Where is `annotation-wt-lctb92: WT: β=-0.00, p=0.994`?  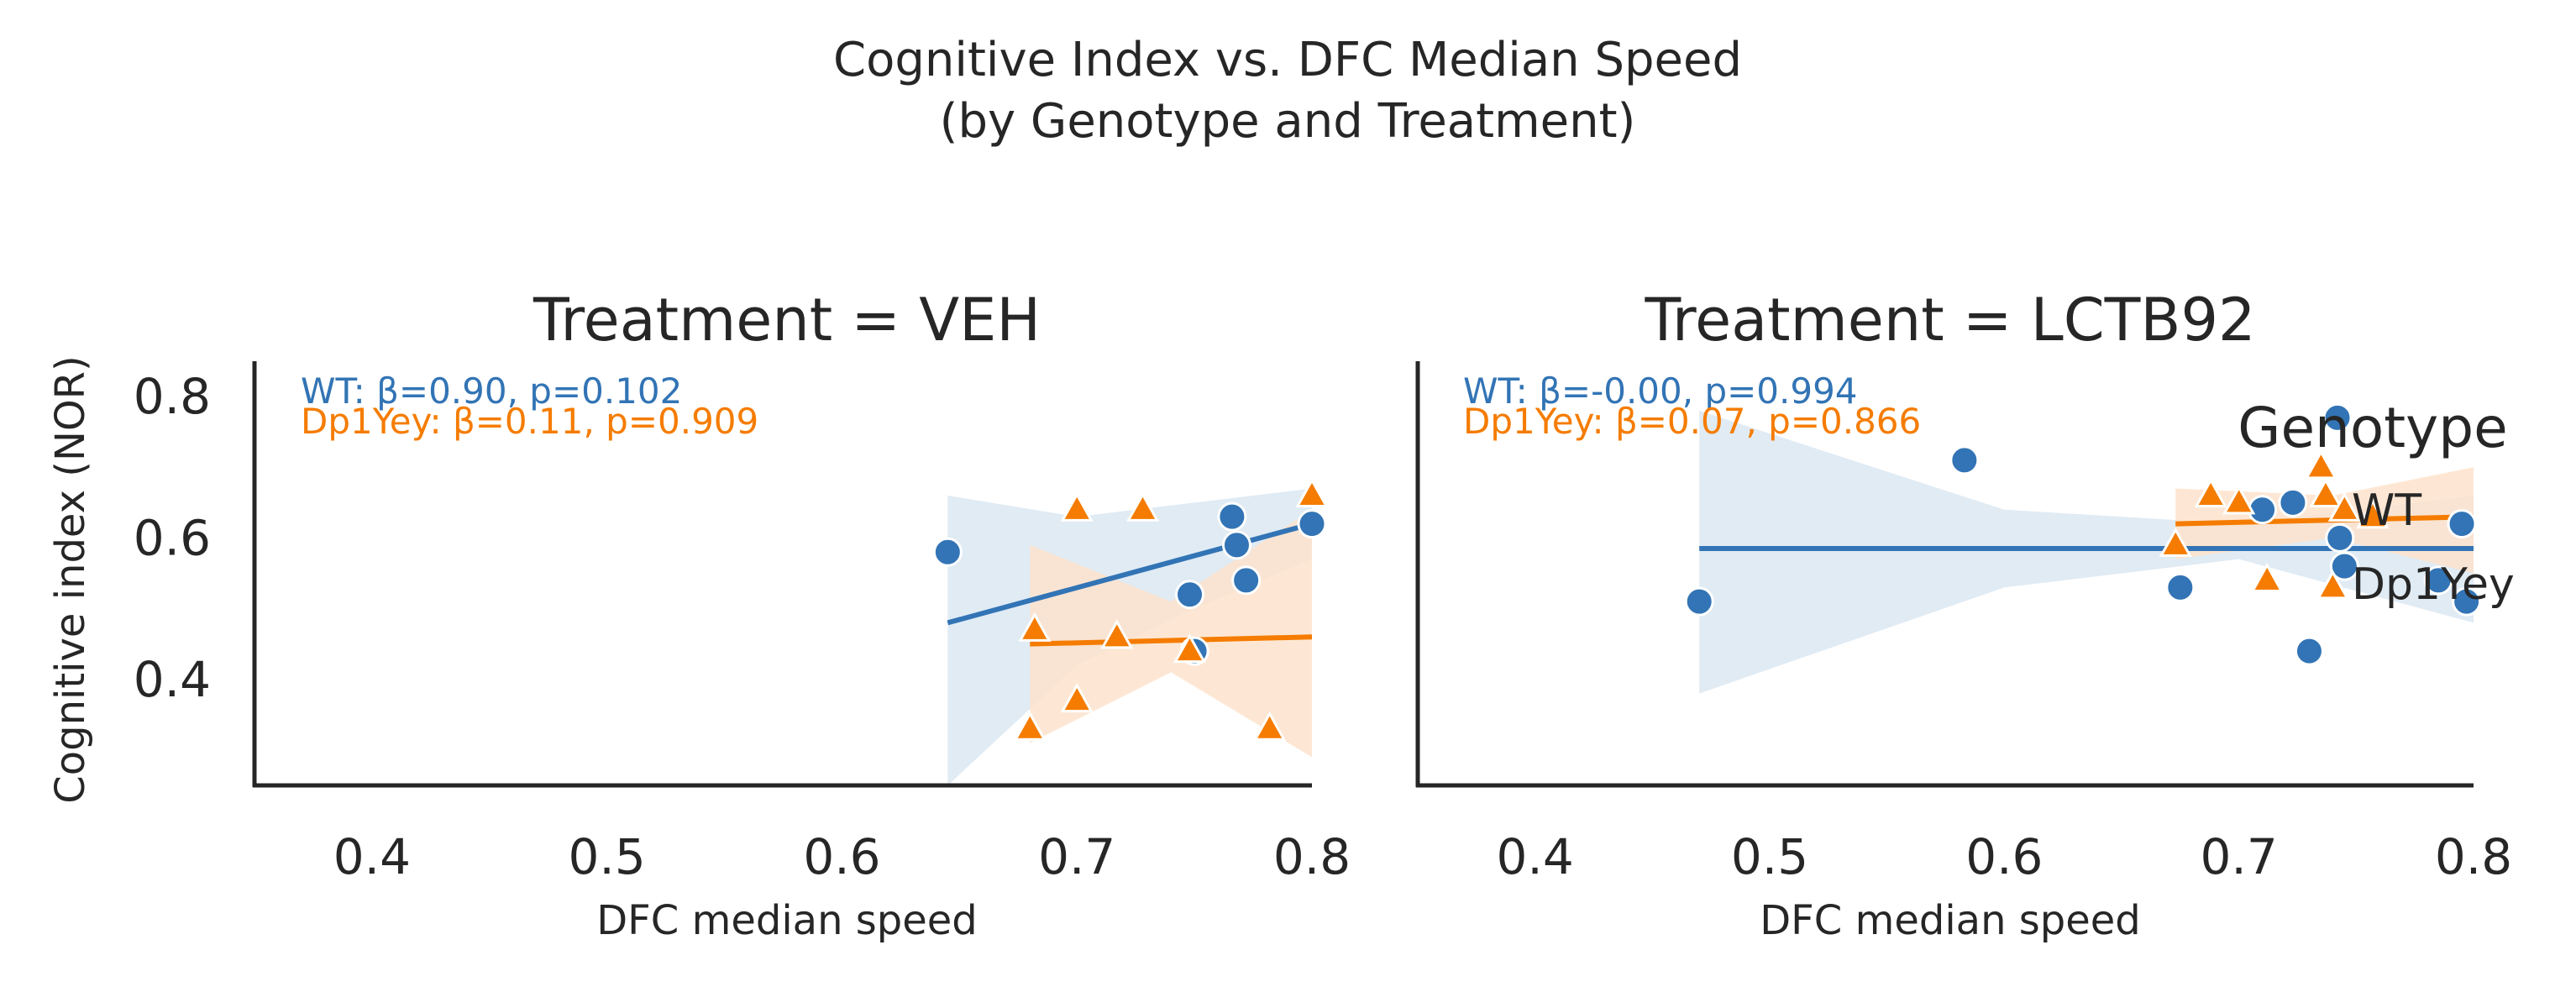
annotation-wt-lctb92: WT: β=-0.00, p=0.994 is located at coordinates (1660, 391).